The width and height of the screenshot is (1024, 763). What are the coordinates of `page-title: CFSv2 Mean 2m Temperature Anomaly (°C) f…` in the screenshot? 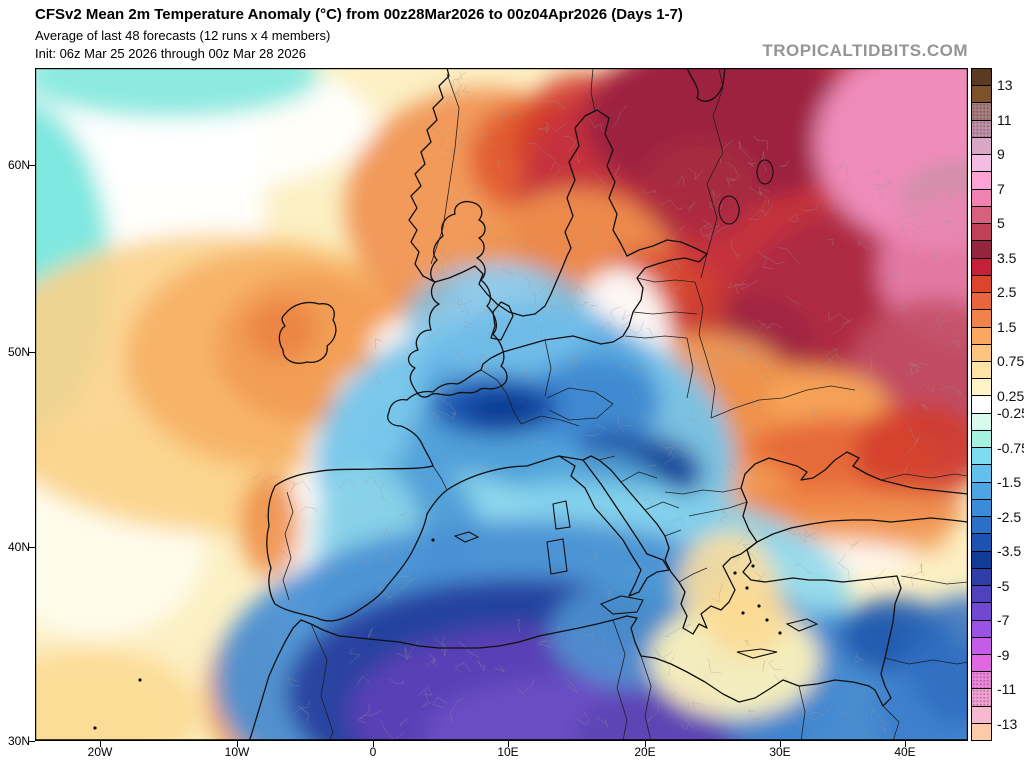 It's located at (359, 14).